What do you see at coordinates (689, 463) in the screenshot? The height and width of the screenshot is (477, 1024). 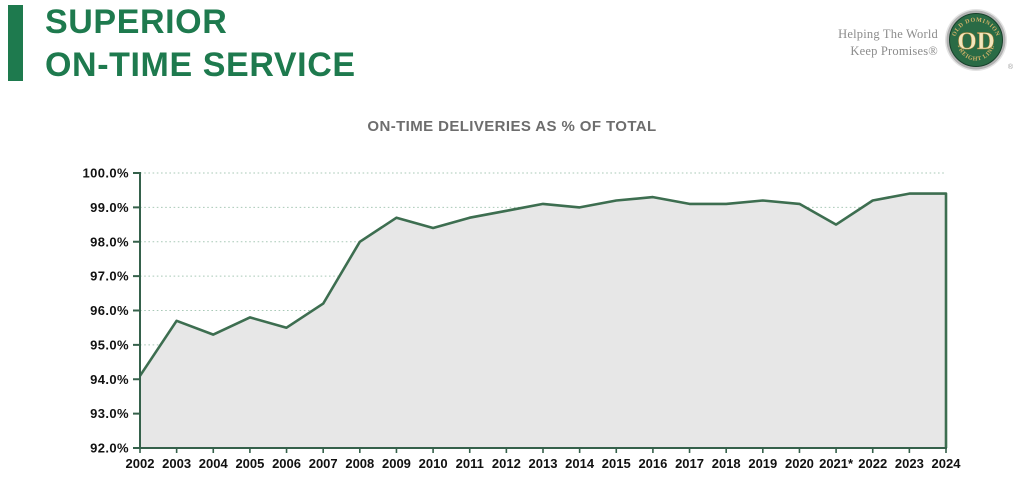 I see `x-tick-label: 2017` at bounding box center [689, 463].